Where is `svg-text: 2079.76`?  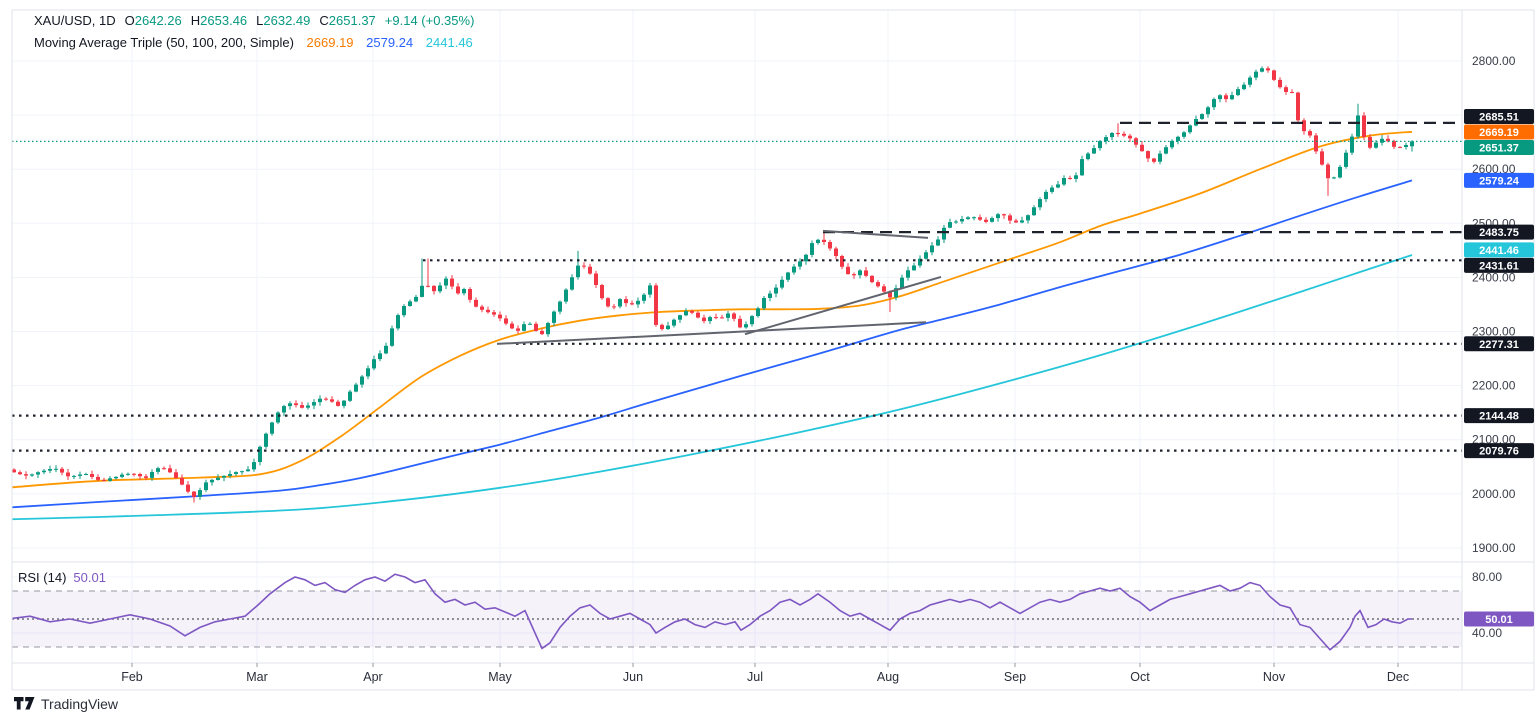 svg-text: 2079.76 is located at coordinates (1499, 452).